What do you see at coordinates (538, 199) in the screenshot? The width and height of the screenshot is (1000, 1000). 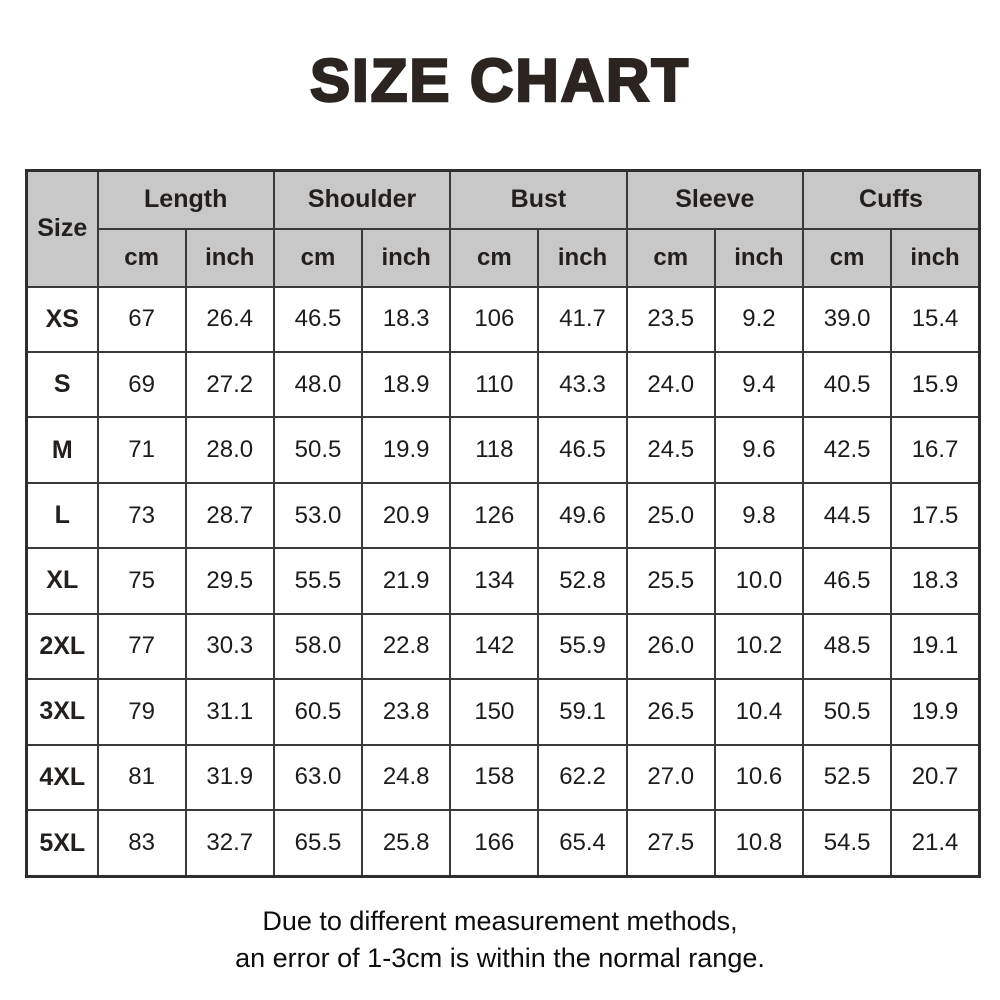 I see `header-cell-bust: Bust` at bounding box center [538, 199].